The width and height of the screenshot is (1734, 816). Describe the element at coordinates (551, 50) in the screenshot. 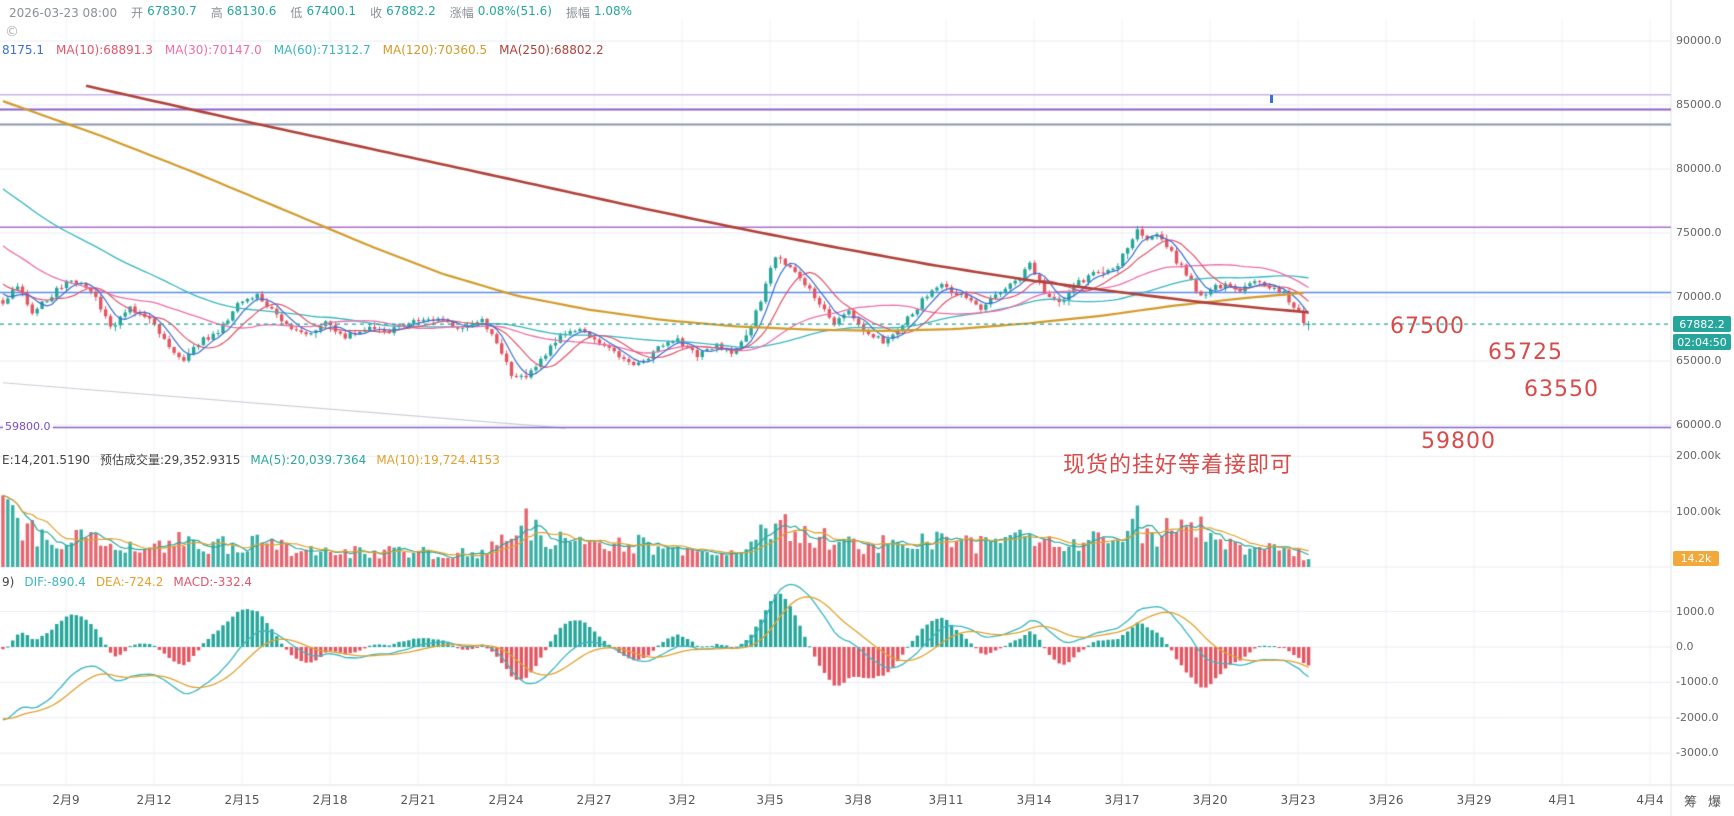

I see `ma-legend-item: MA(250):68802.2` at that location.